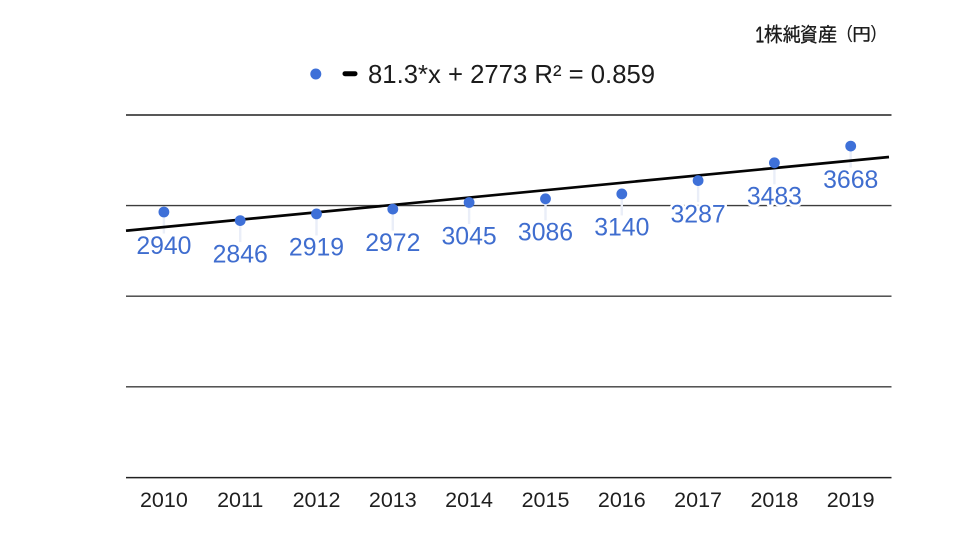 The width and height of the screenshot is (960, 540). I want to click on svg-text: 2019, so click(851, 500).